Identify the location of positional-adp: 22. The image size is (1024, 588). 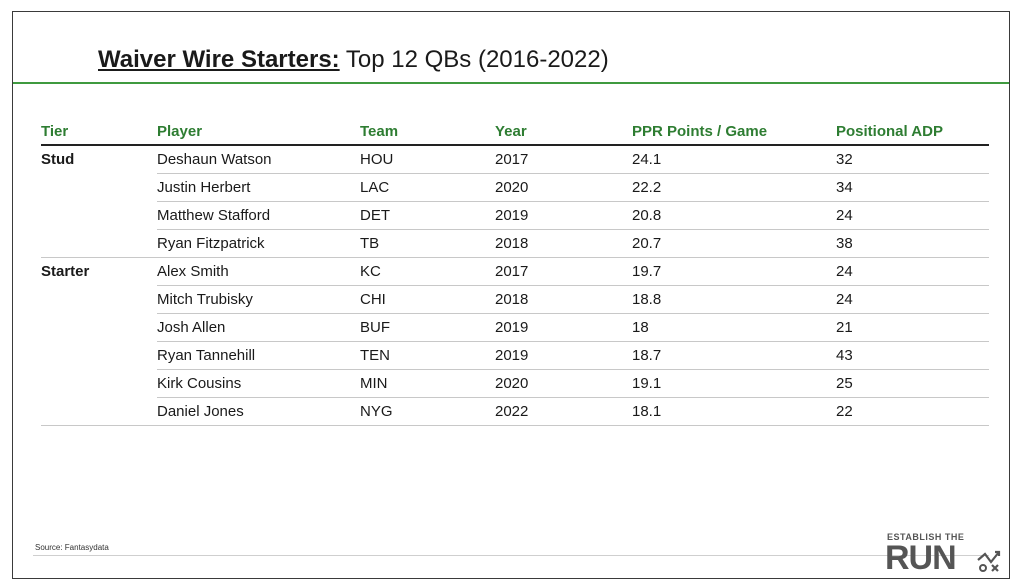
(912, 411).